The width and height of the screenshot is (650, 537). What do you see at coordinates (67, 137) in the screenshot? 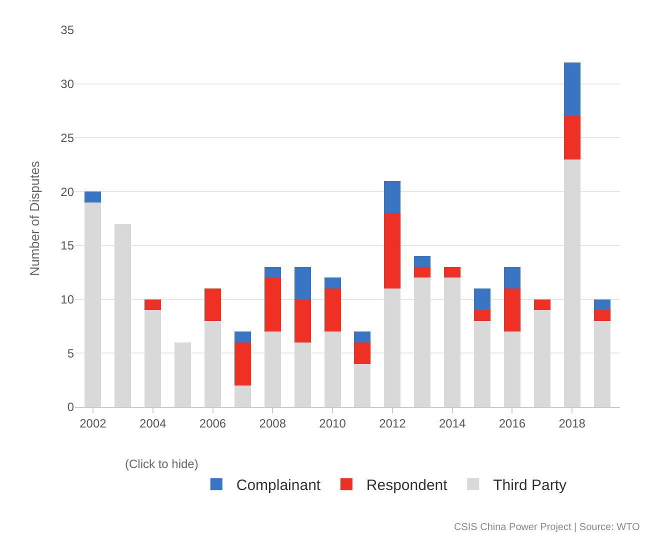
I see `y-tick-label: 25` at bounding box center [67, 137].